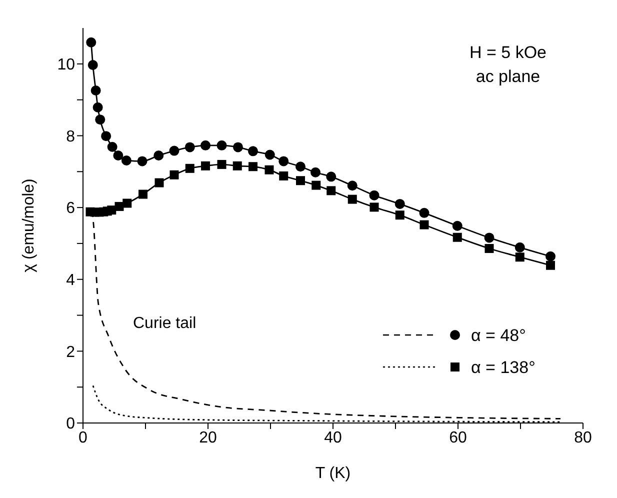  I want to click on x-axis-title: T (K), so click(333, 473).